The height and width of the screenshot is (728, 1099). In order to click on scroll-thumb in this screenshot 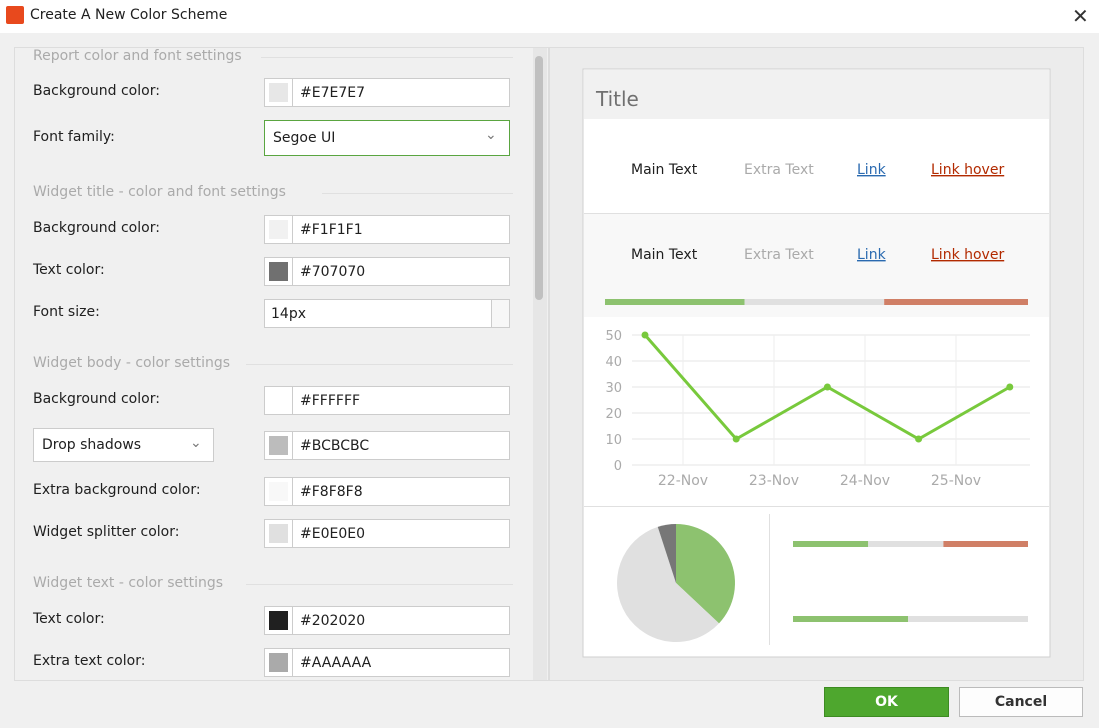, I will do `click(539, 178)`.